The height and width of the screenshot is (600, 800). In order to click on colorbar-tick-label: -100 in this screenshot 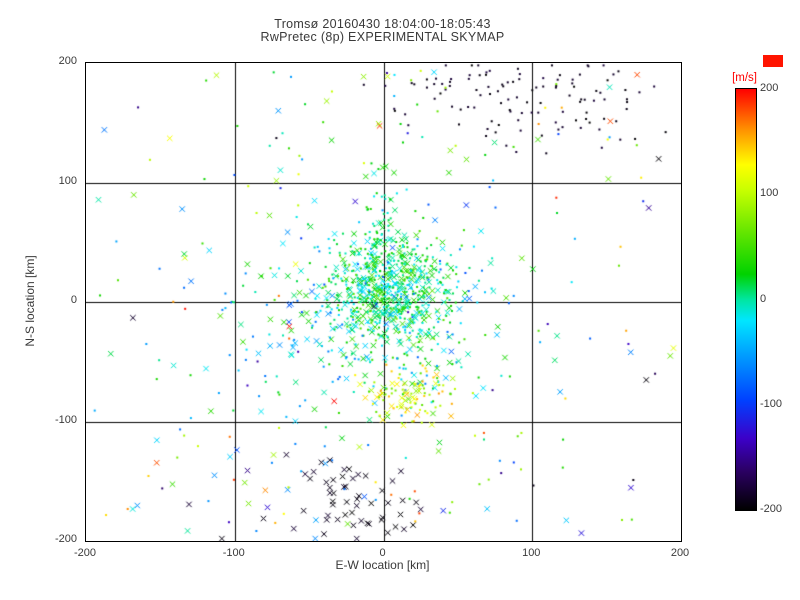, I will do `click(771, 403)`.